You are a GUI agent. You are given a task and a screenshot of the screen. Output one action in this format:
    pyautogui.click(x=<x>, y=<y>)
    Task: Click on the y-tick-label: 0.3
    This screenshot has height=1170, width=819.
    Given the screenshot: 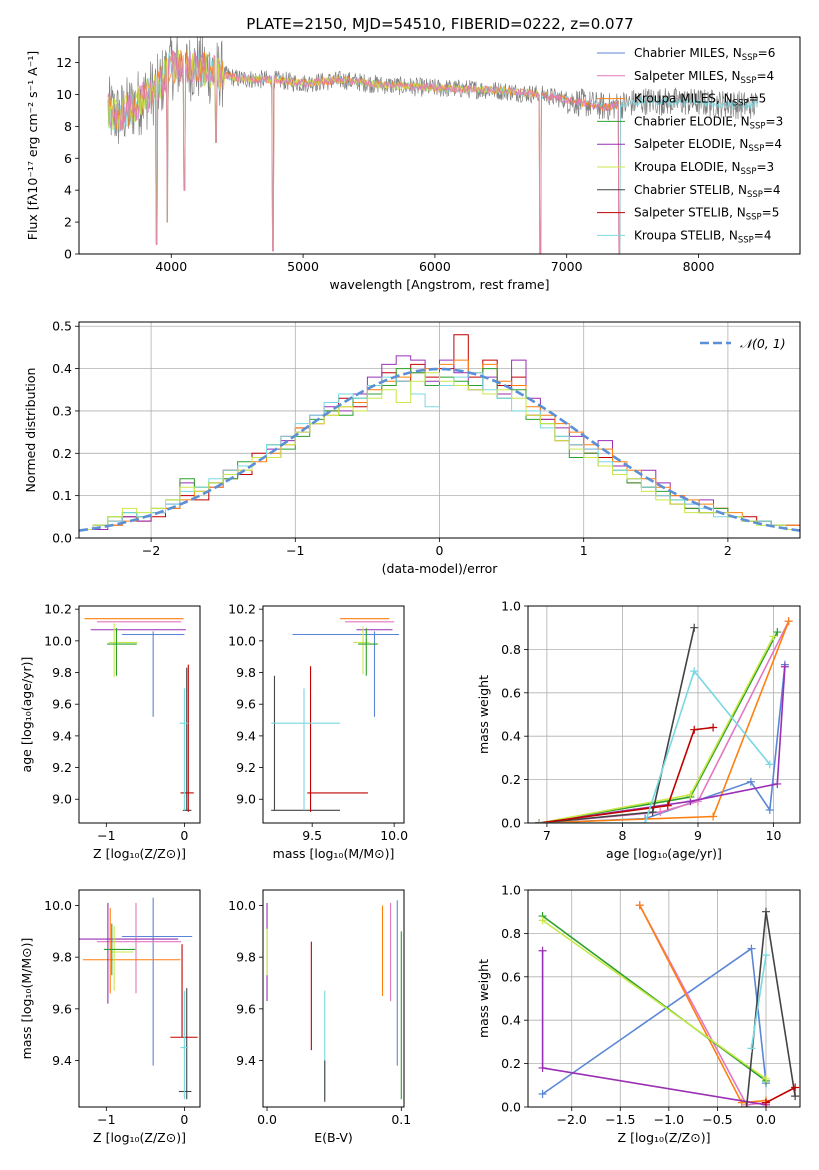 What is the action you would take?
    pyautogui.click(x=62, y=410)
    